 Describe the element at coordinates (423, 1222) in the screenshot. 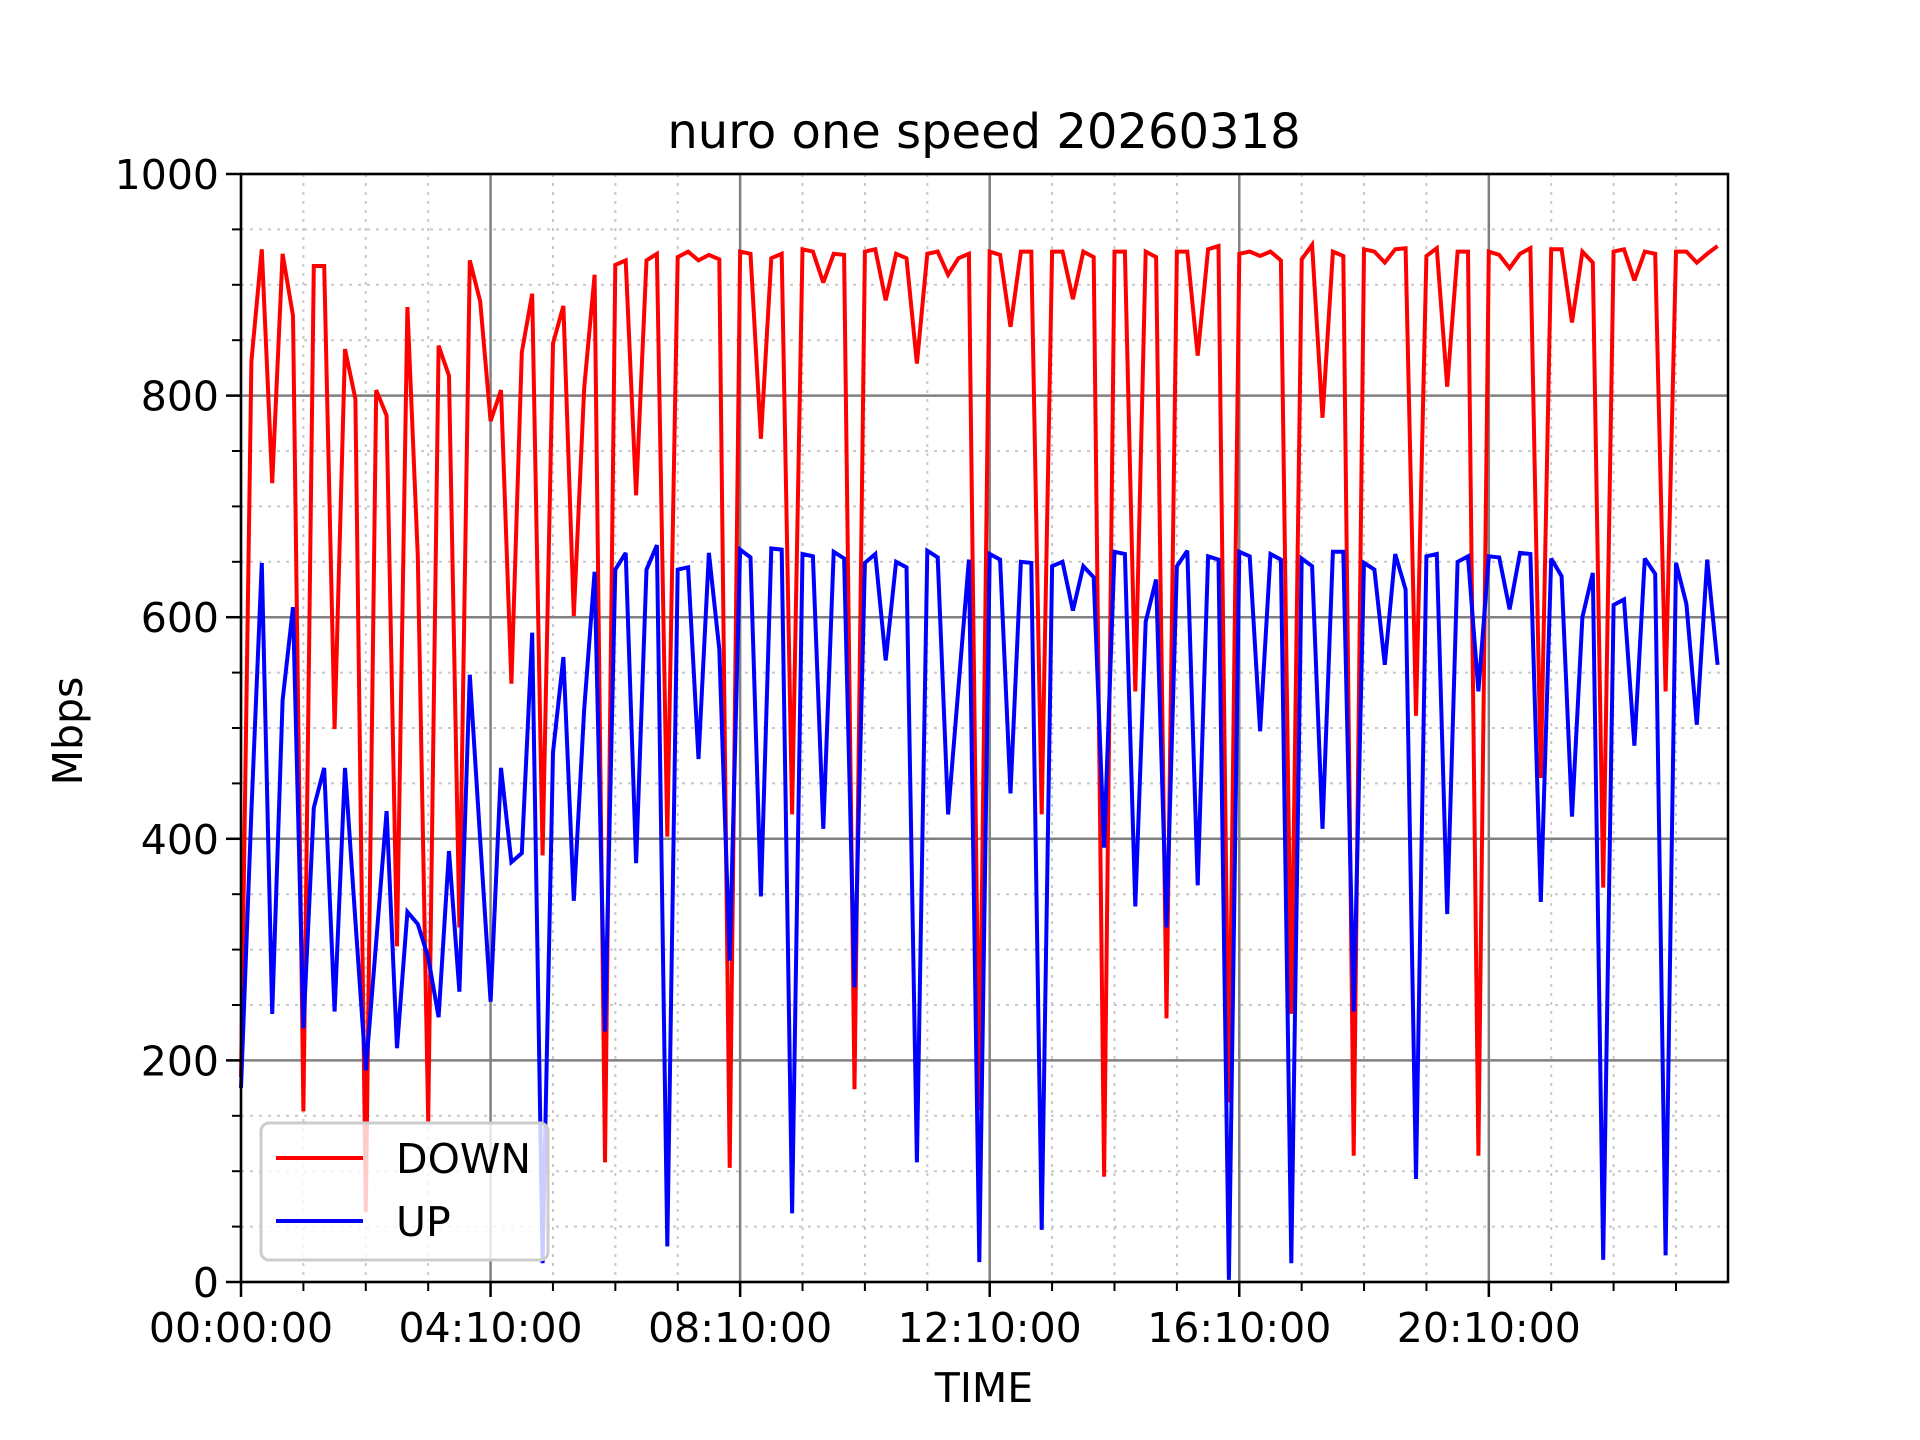

I see `legend-label-up: UP` at that location.